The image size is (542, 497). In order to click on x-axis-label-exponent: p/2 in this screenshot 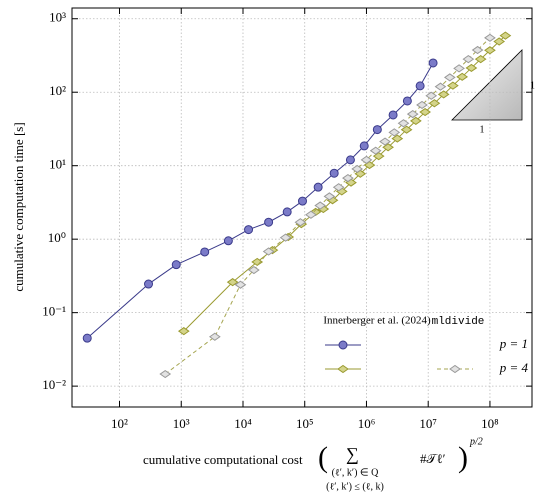, I will do `click(476, 441)`.